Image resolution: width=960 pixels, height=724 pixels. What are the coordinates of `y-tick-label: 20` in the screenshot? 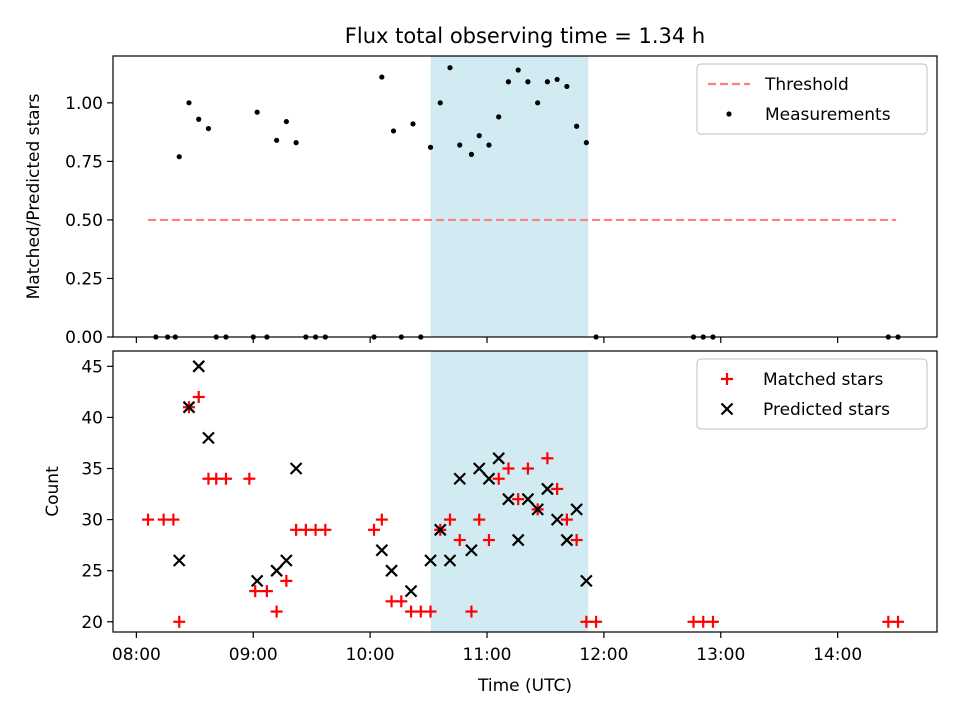 It's located at (92, 623).